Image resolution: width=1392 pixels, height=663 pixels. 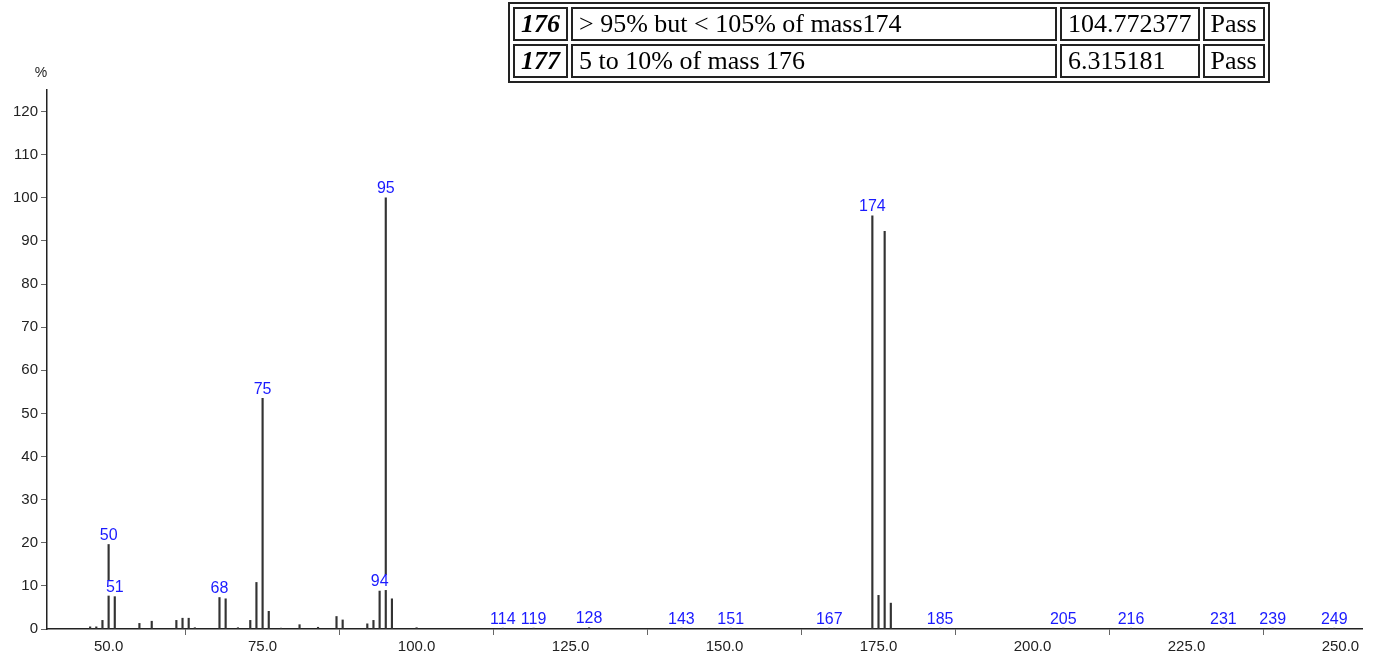 What do you see at coordinates (26, 196) in the screenshot?
I see `y-tick-label: 100` at bounding box center [26, 196].